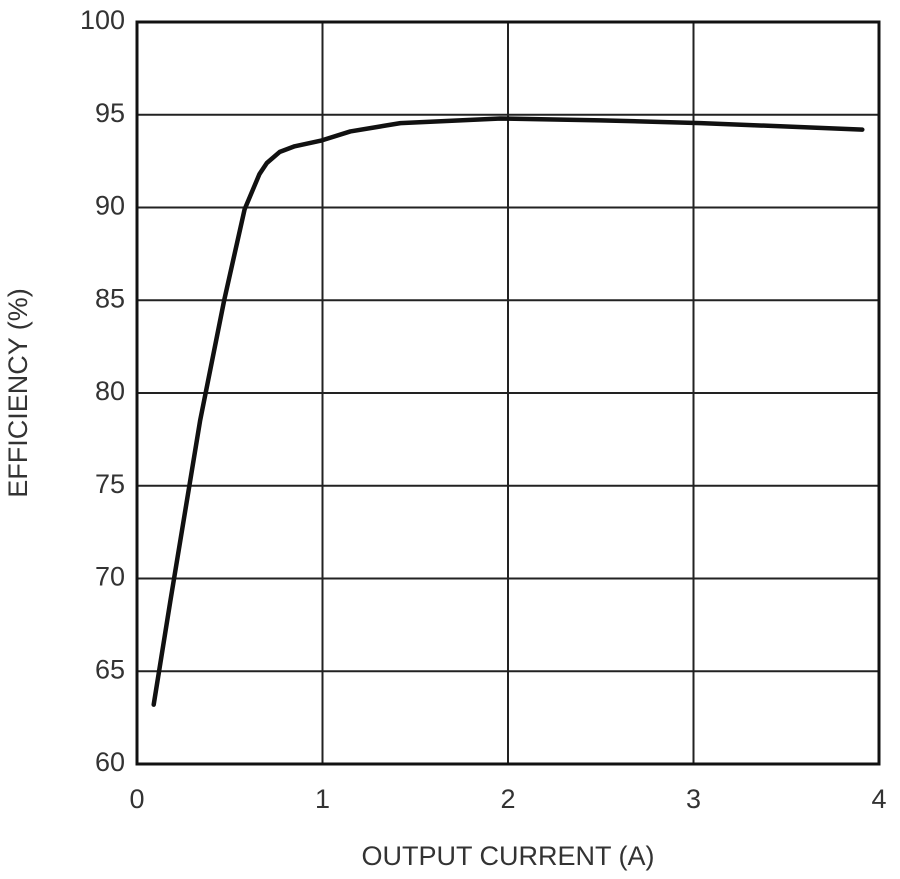 The width and height of the screenshot is (900, 879). Describe the element at coordinates (322, 799) in the screenshot. I see `x-tick-label: 1` at that location.